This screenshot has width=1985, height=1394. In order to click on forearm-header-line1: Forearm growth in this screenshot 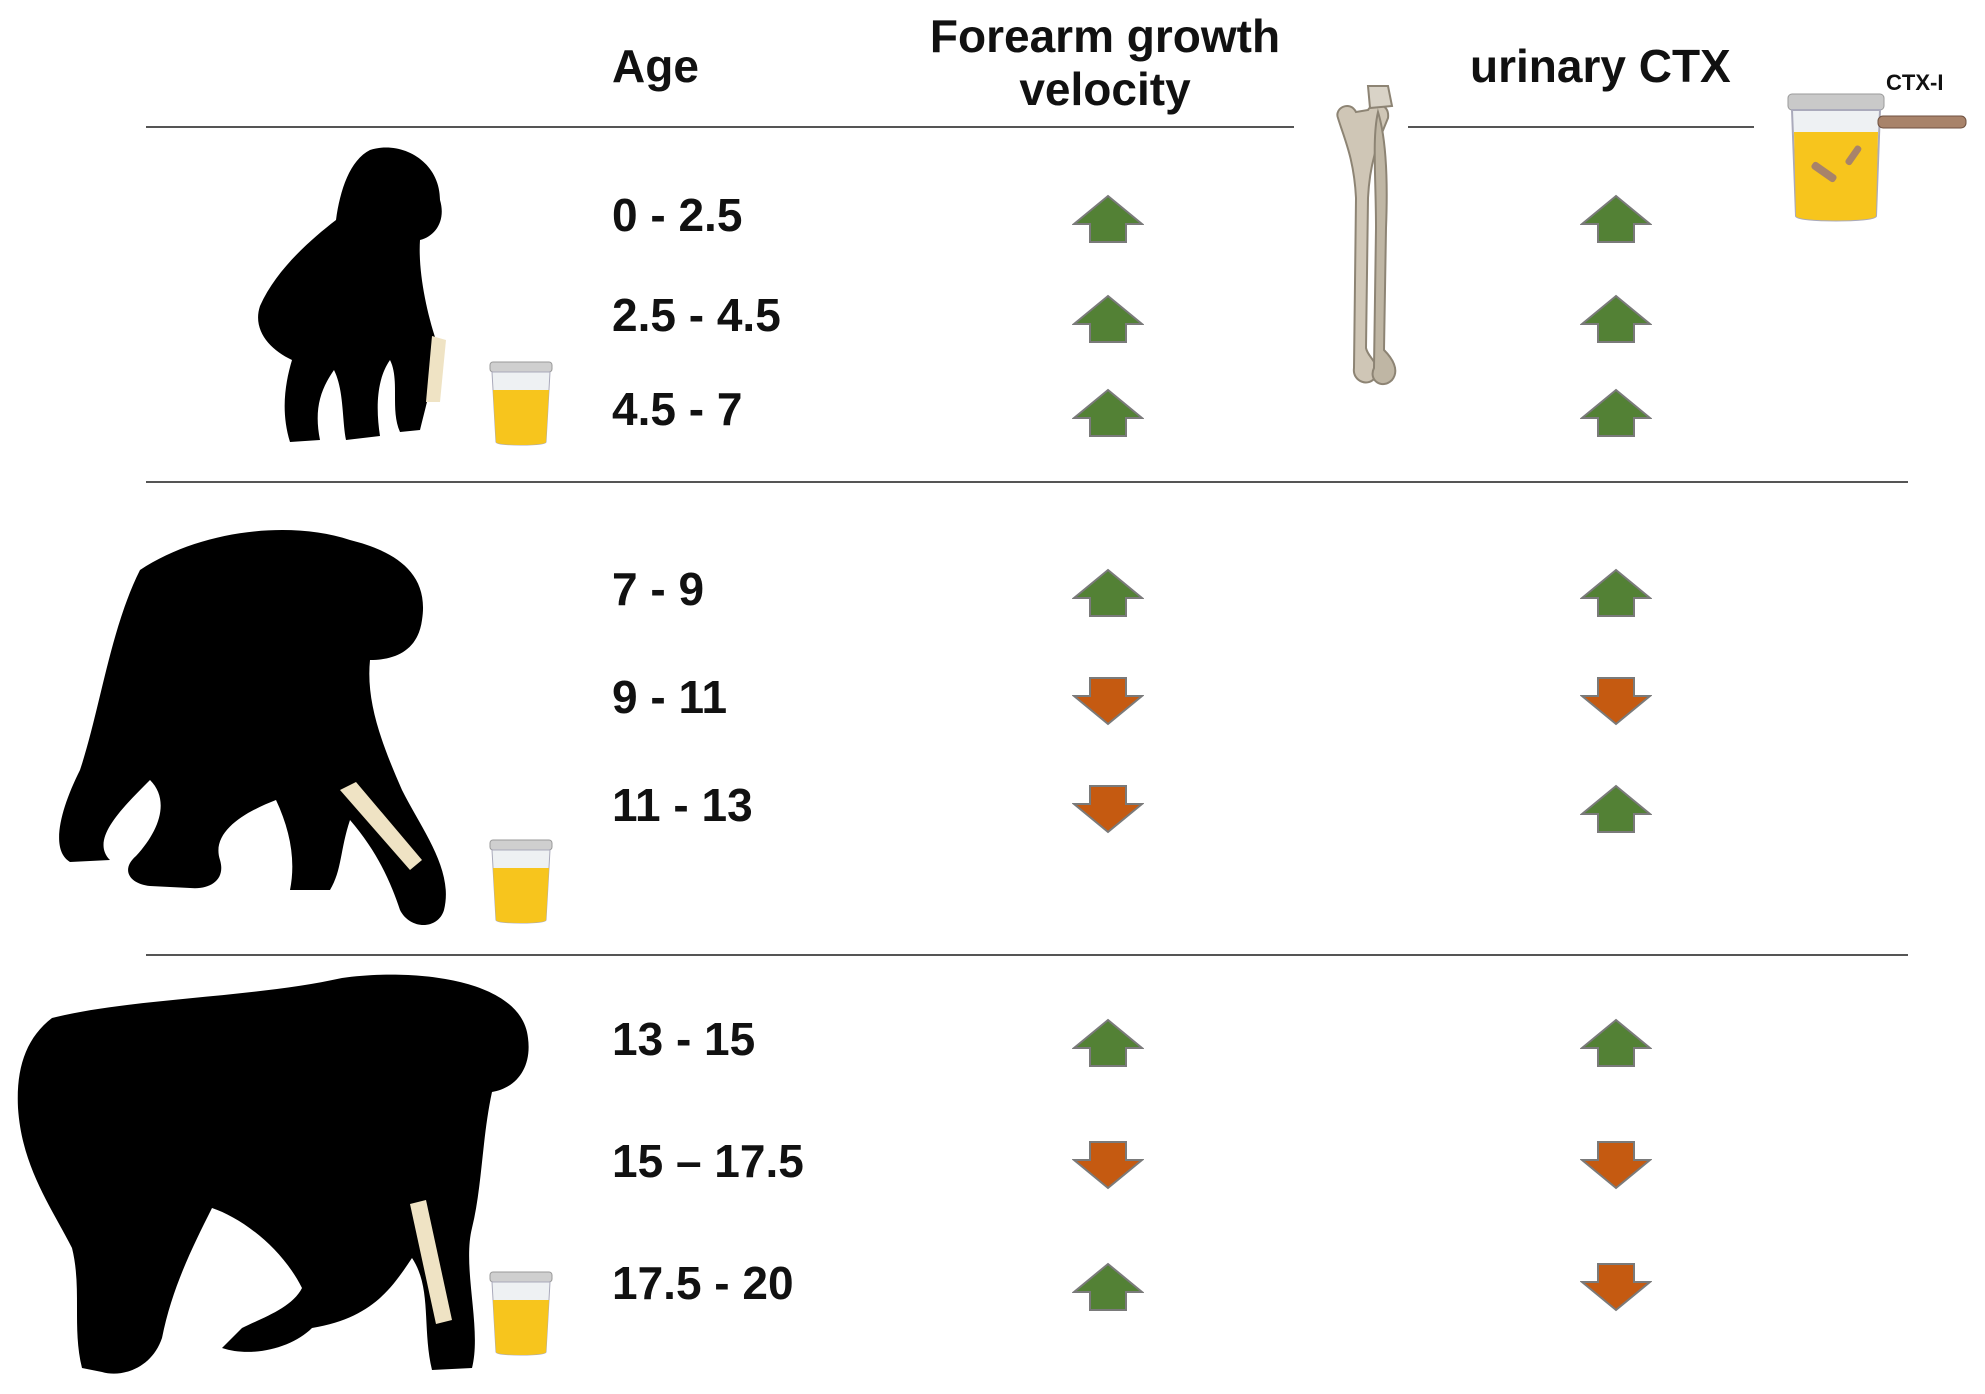, I will do `click(1105, 36)`.